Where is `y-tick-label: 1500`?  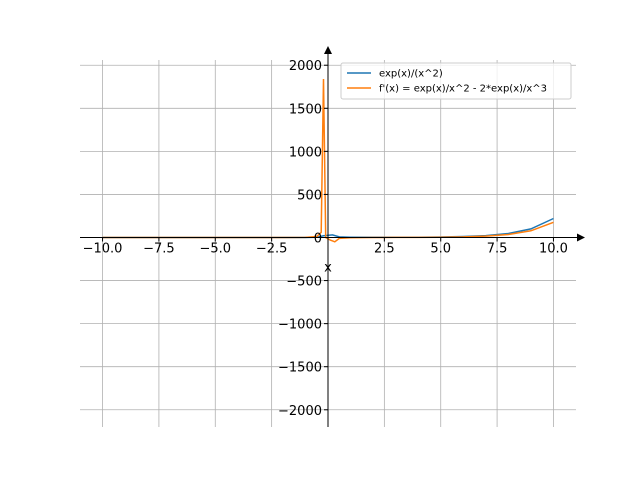 y-tick-label: 1500 is located at coordinates (305, 109).